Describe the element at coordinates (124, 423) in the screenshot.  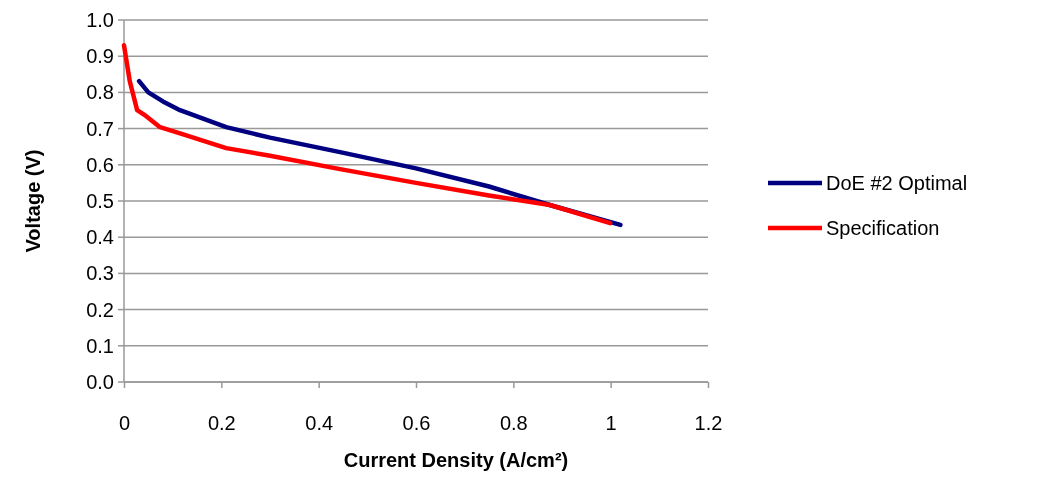
I see `x-tick-label: 0` at that location.